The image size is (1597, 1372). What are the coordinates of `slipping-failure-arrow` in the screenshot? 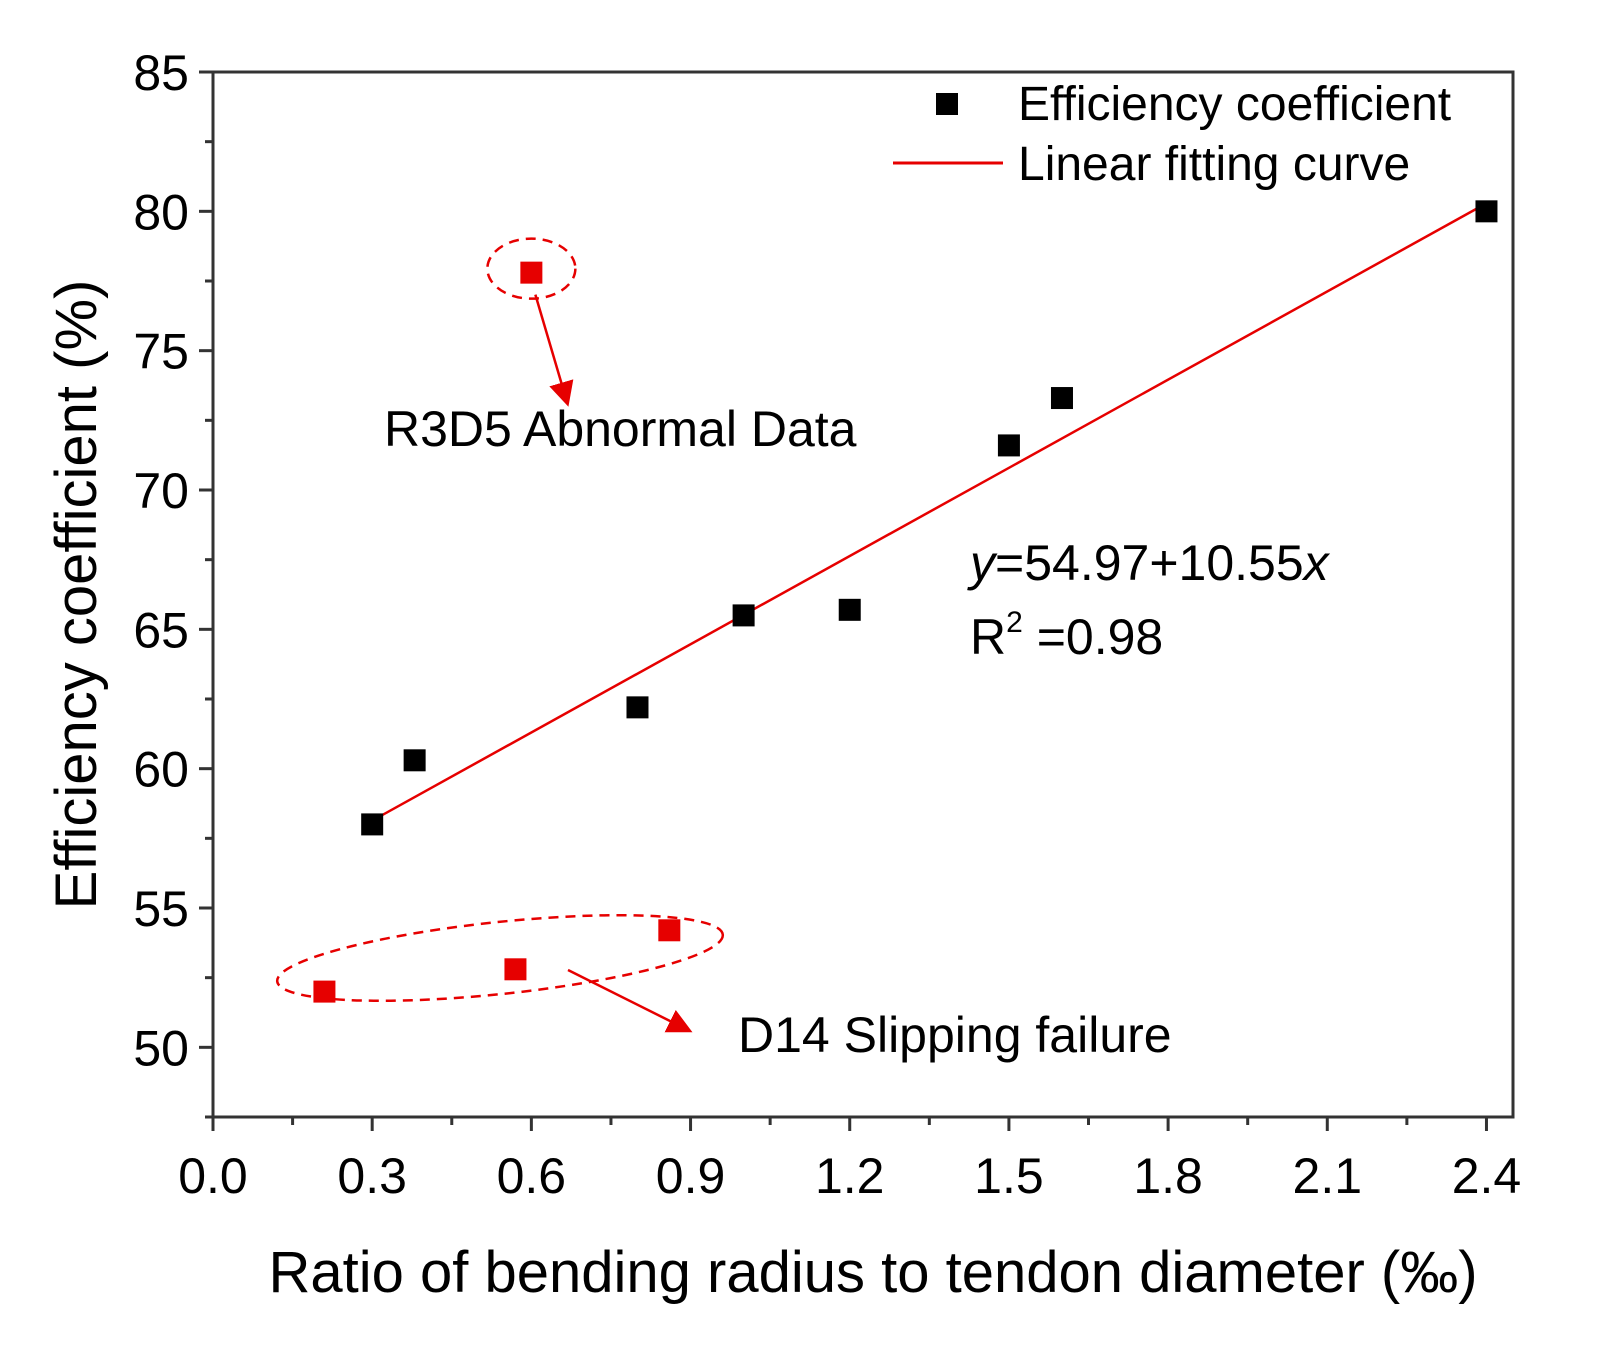 It's located at (630, 1000).